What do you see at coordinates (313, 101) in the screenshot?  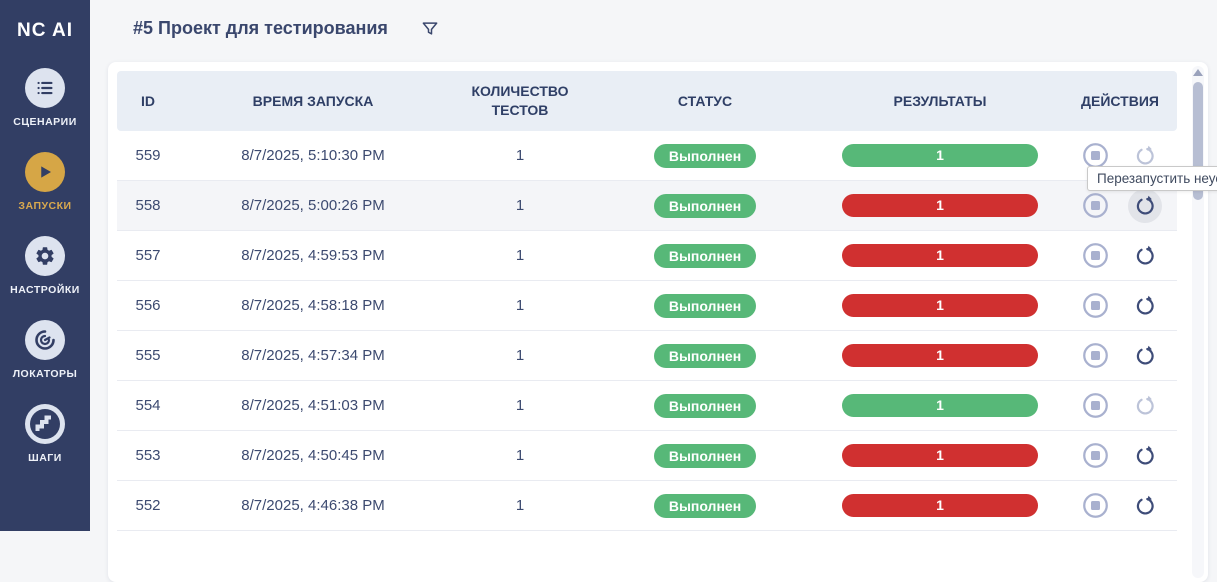 I see `column-header-start-time: ВРЕМЯ ЗАПУСКА` at bounding box center [313, 101].